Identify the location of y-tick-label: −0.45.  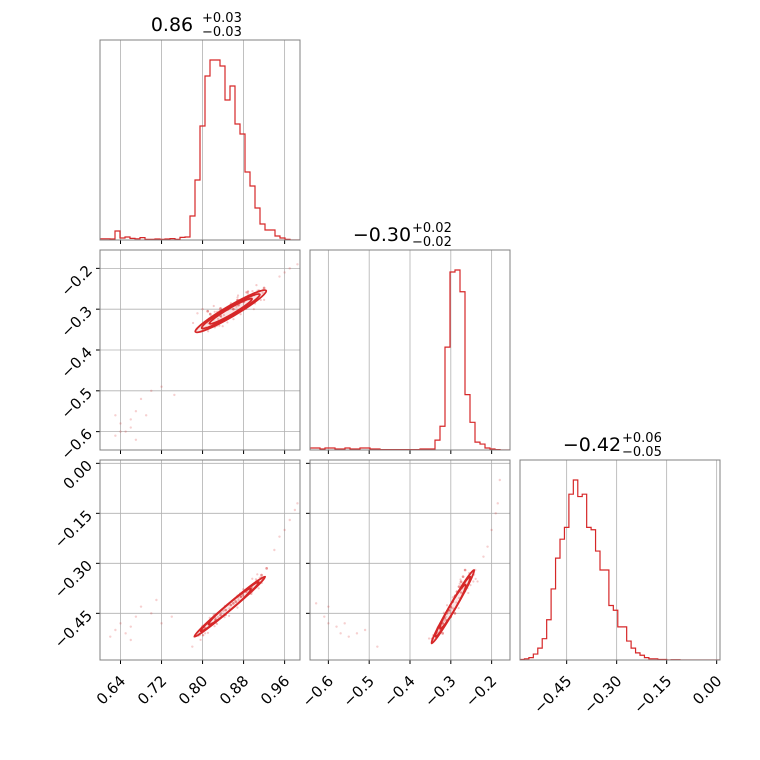
(73, 629).